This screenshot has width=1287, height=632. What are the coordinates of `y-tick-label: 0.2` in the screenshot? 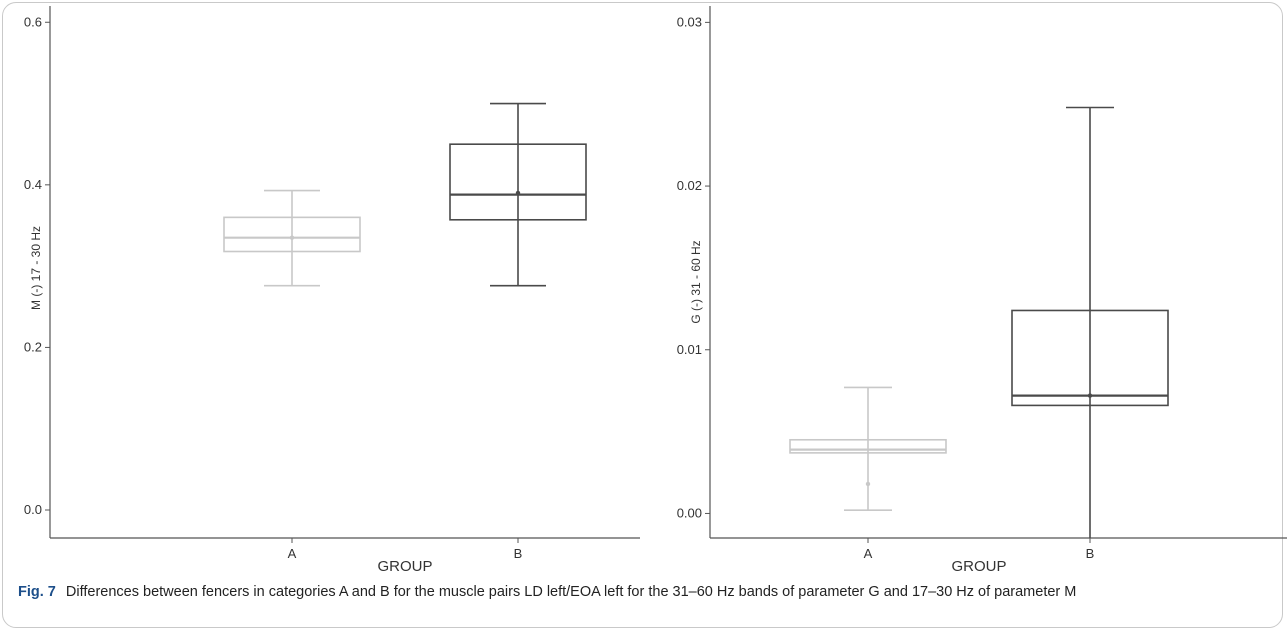 It's located at (33, 346).